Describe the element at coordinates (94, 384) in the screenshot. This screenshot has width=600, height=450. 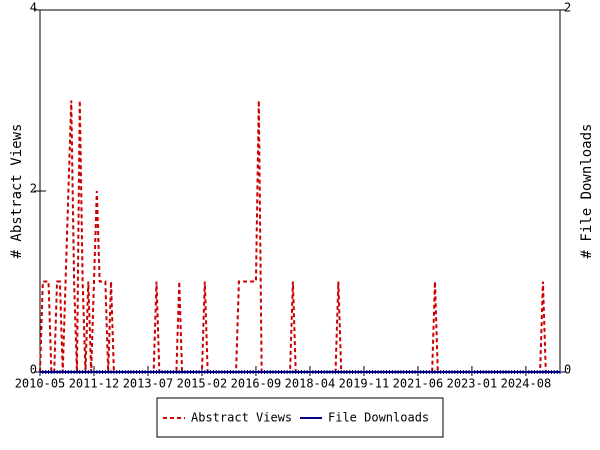
I see `x-tick-label: 2011-12` at that location.